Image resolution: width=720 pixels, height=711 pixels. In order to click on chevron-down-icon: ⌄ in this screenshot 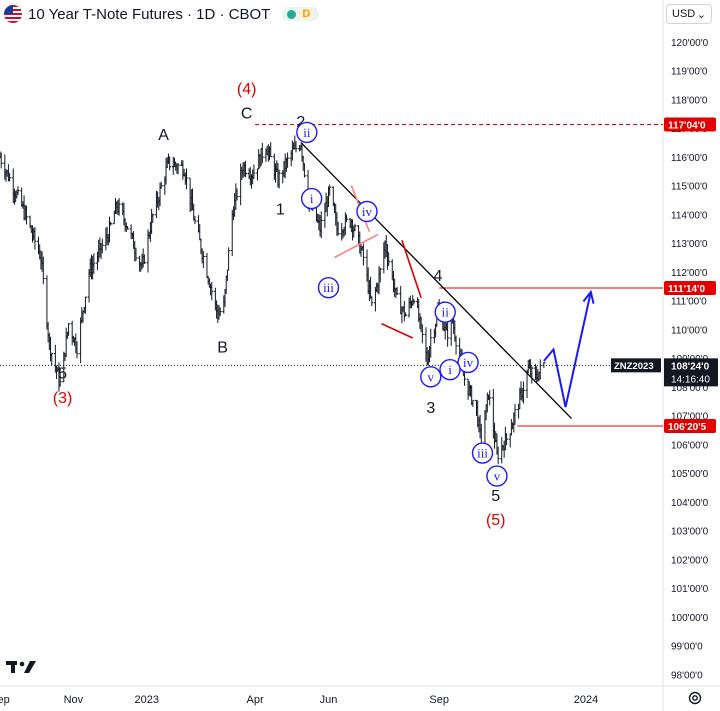, I will do `click(701, 14)`.